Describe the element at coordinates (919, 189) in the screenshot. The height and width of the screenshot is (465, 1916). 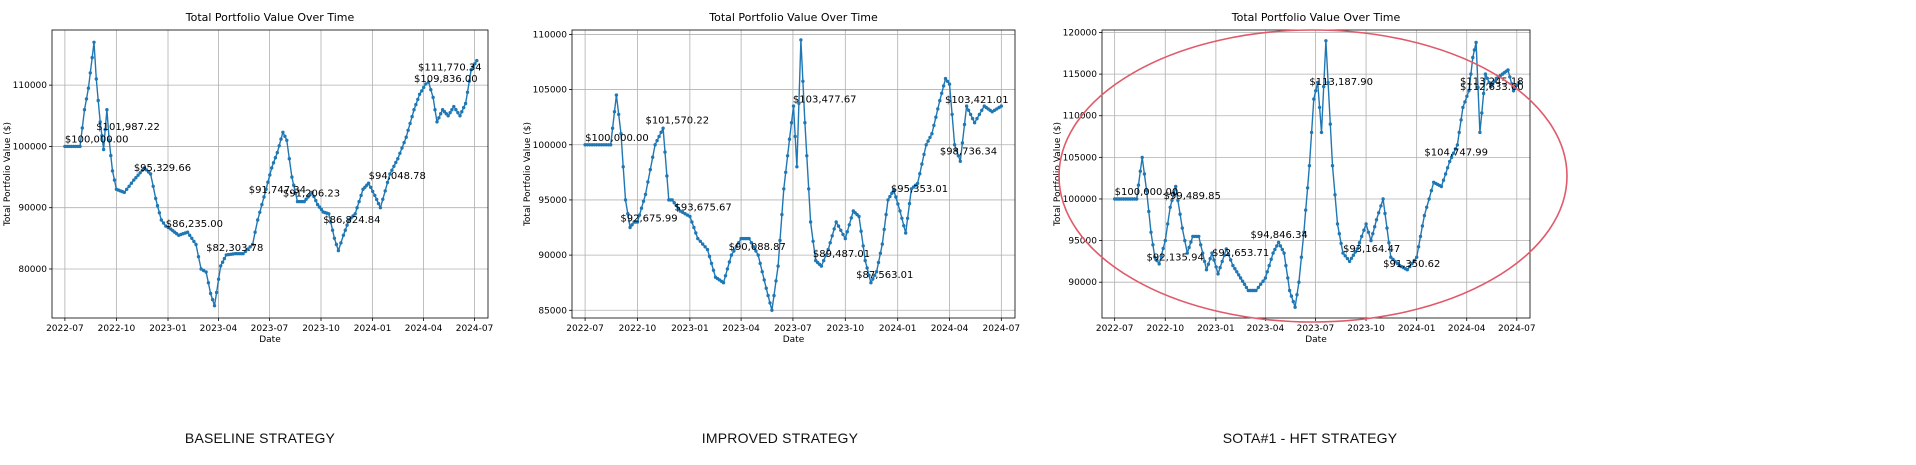
I see `value-annotation: $95,353.01` at that location.